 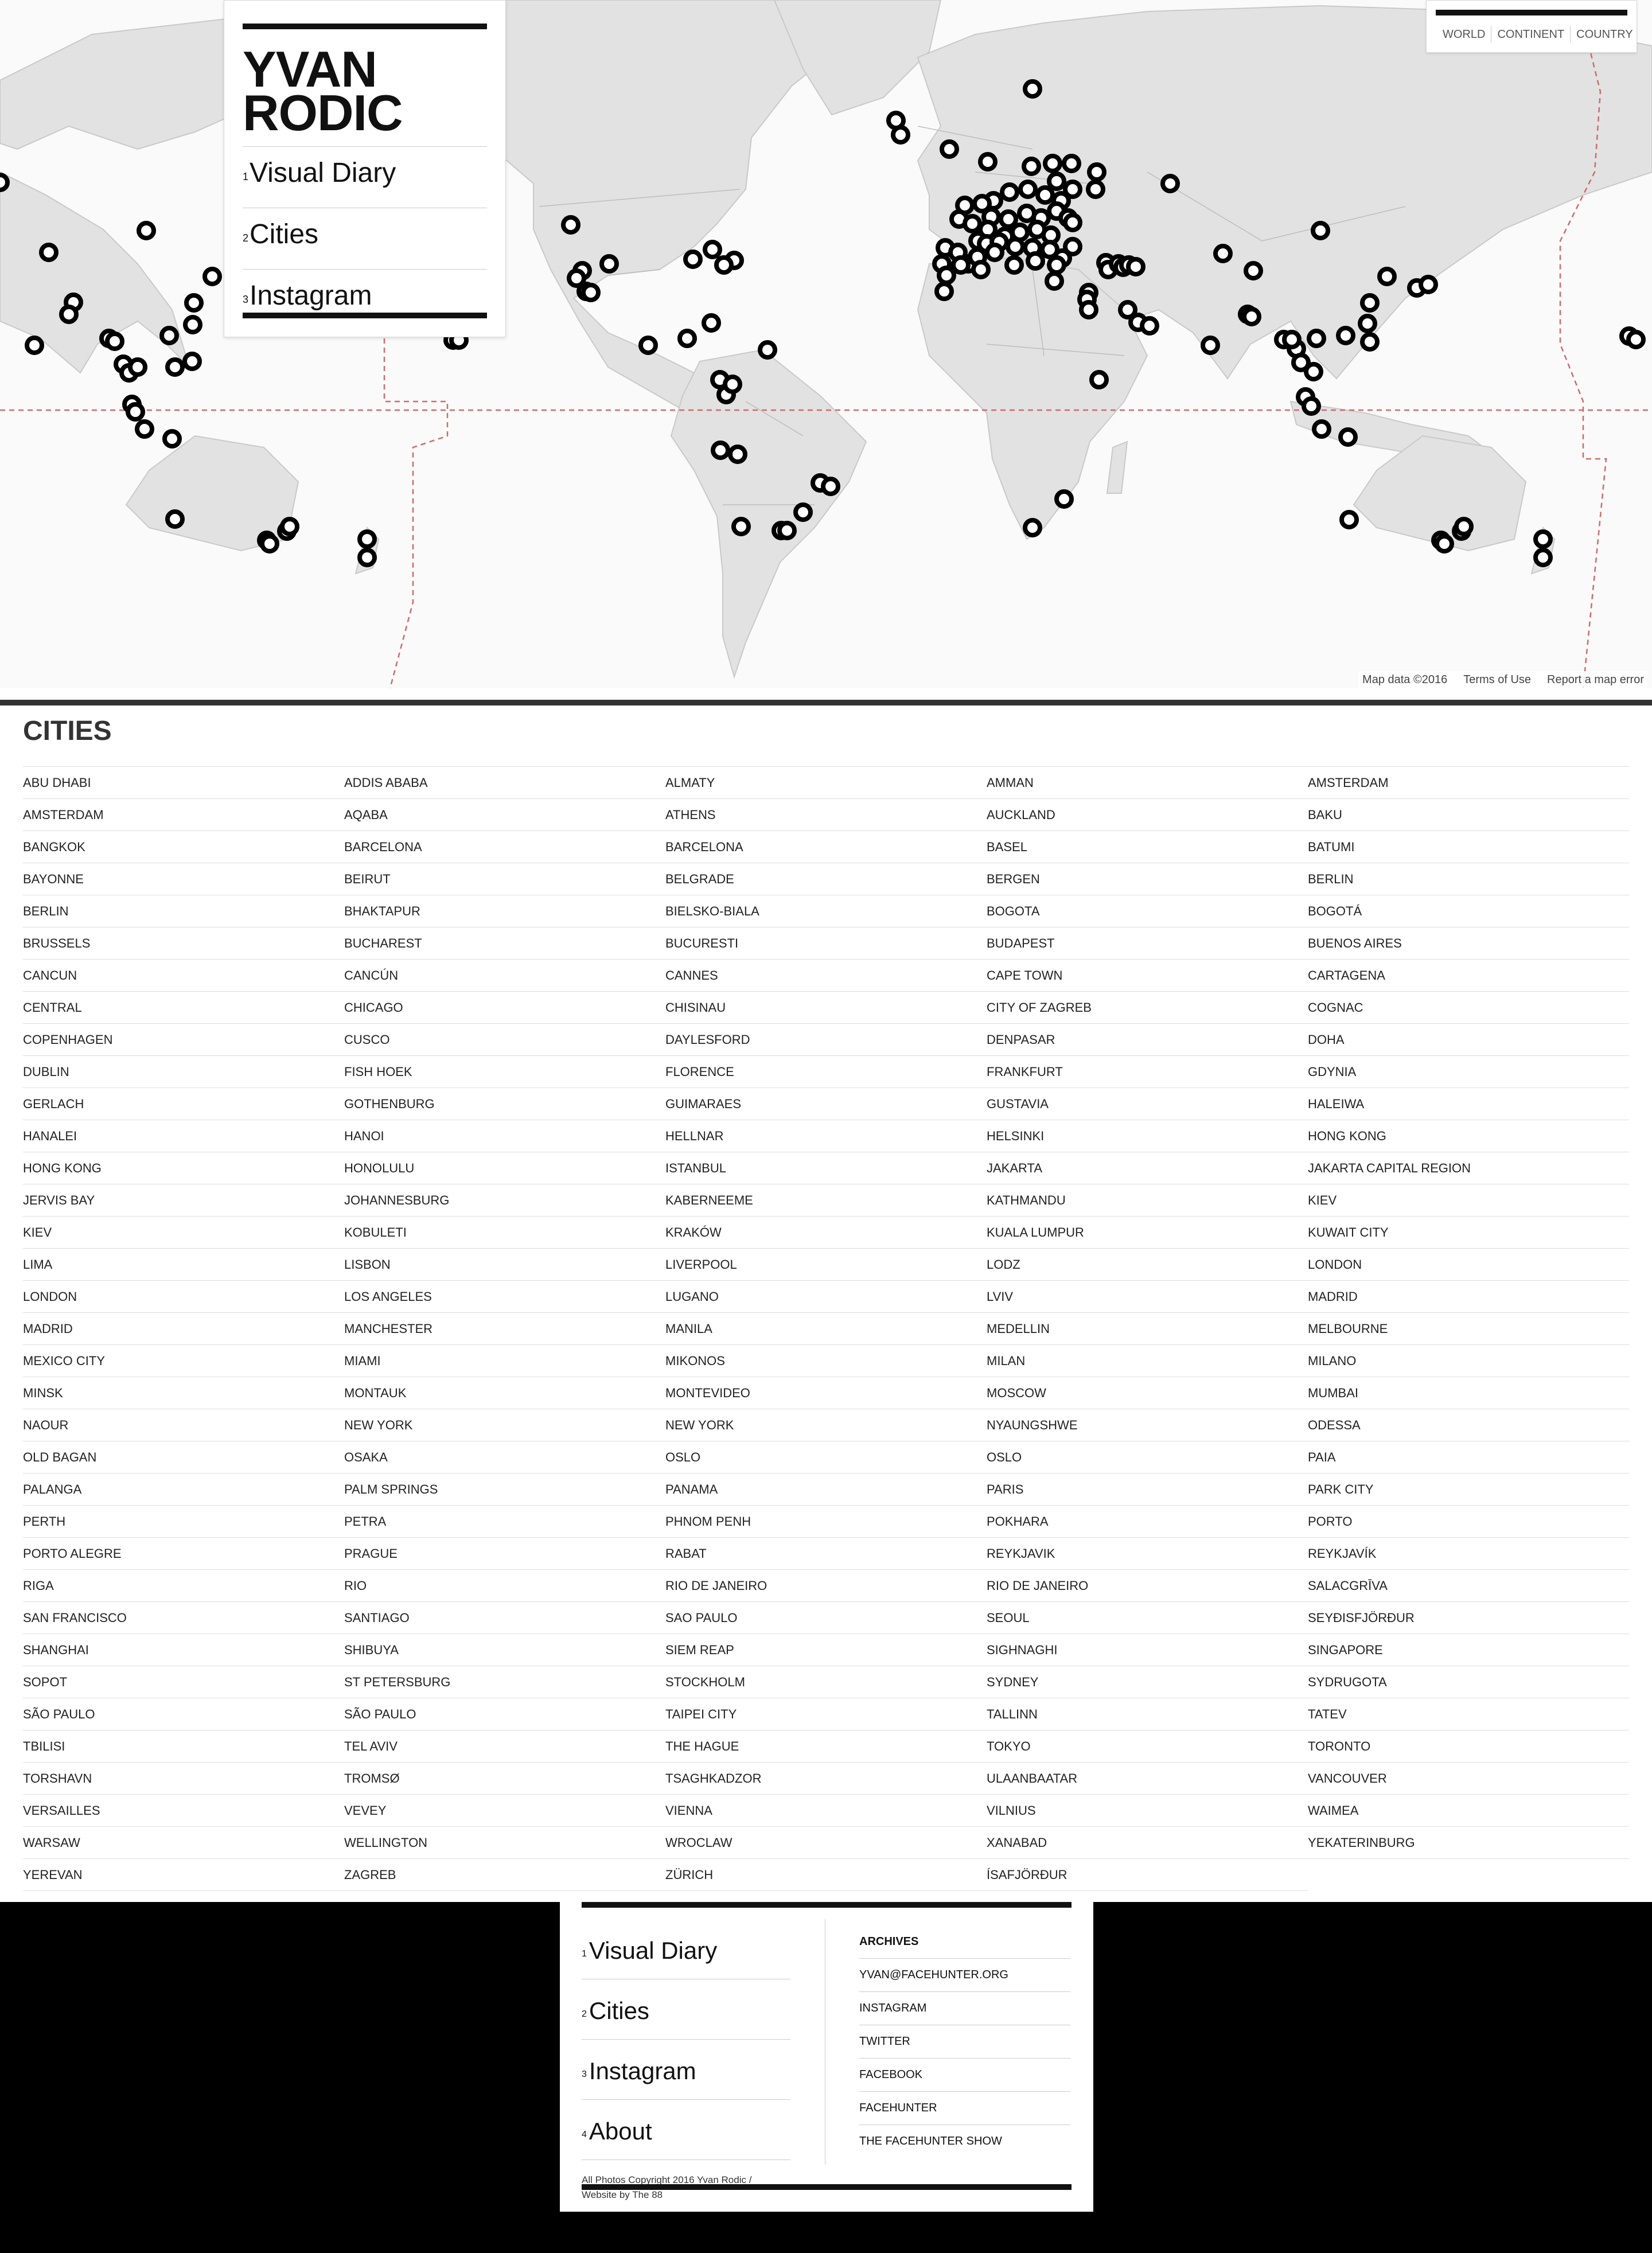 What do you see at coordinates (504, 1072) in the screenshot?
I see `city-link: FISH HOEK` at bounding box center [504, 1072].